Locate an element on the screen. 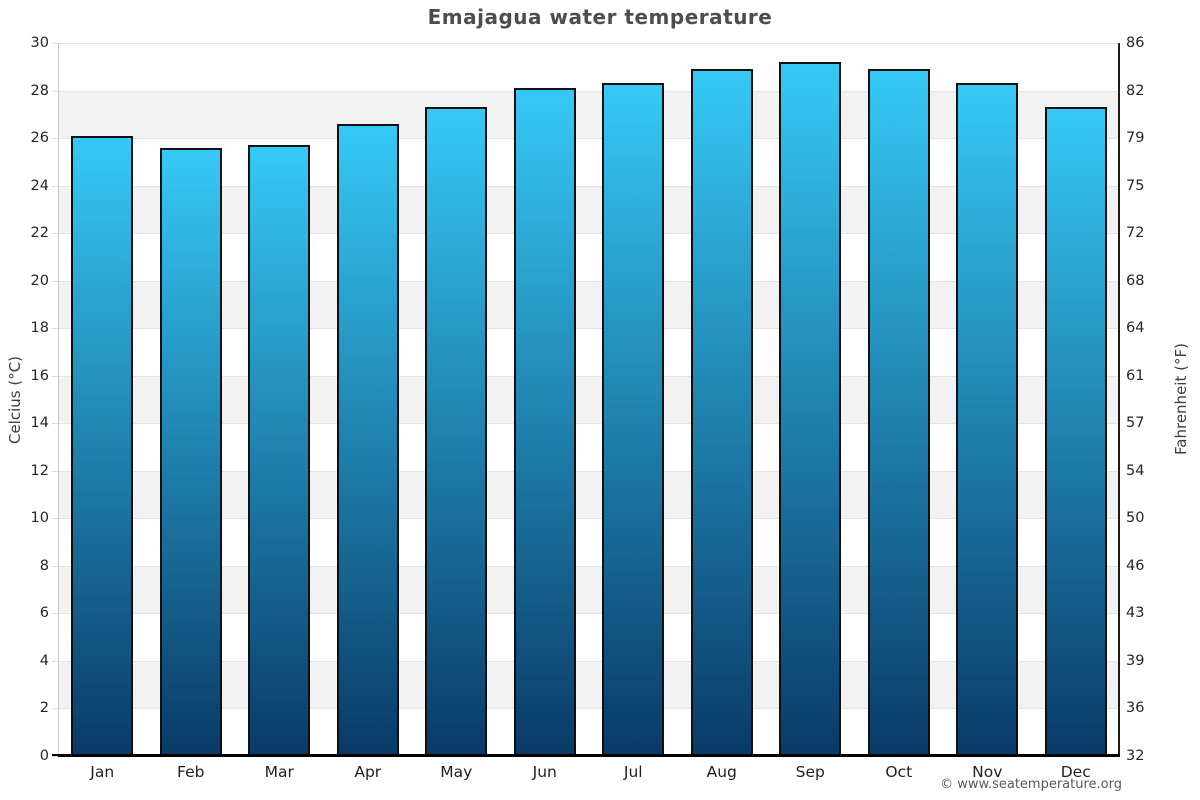 This screenshot has width=1200, height=800. bar-may is located at coordinates (456, 431).